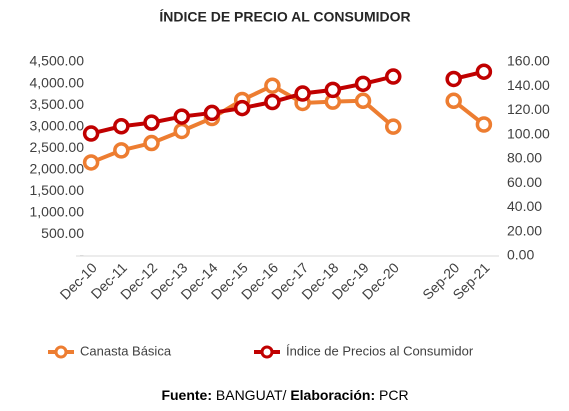 The width and height of the screenshot is (569, 411). I want to click on y-tick-label: 4,500.00, so click(57, 61).